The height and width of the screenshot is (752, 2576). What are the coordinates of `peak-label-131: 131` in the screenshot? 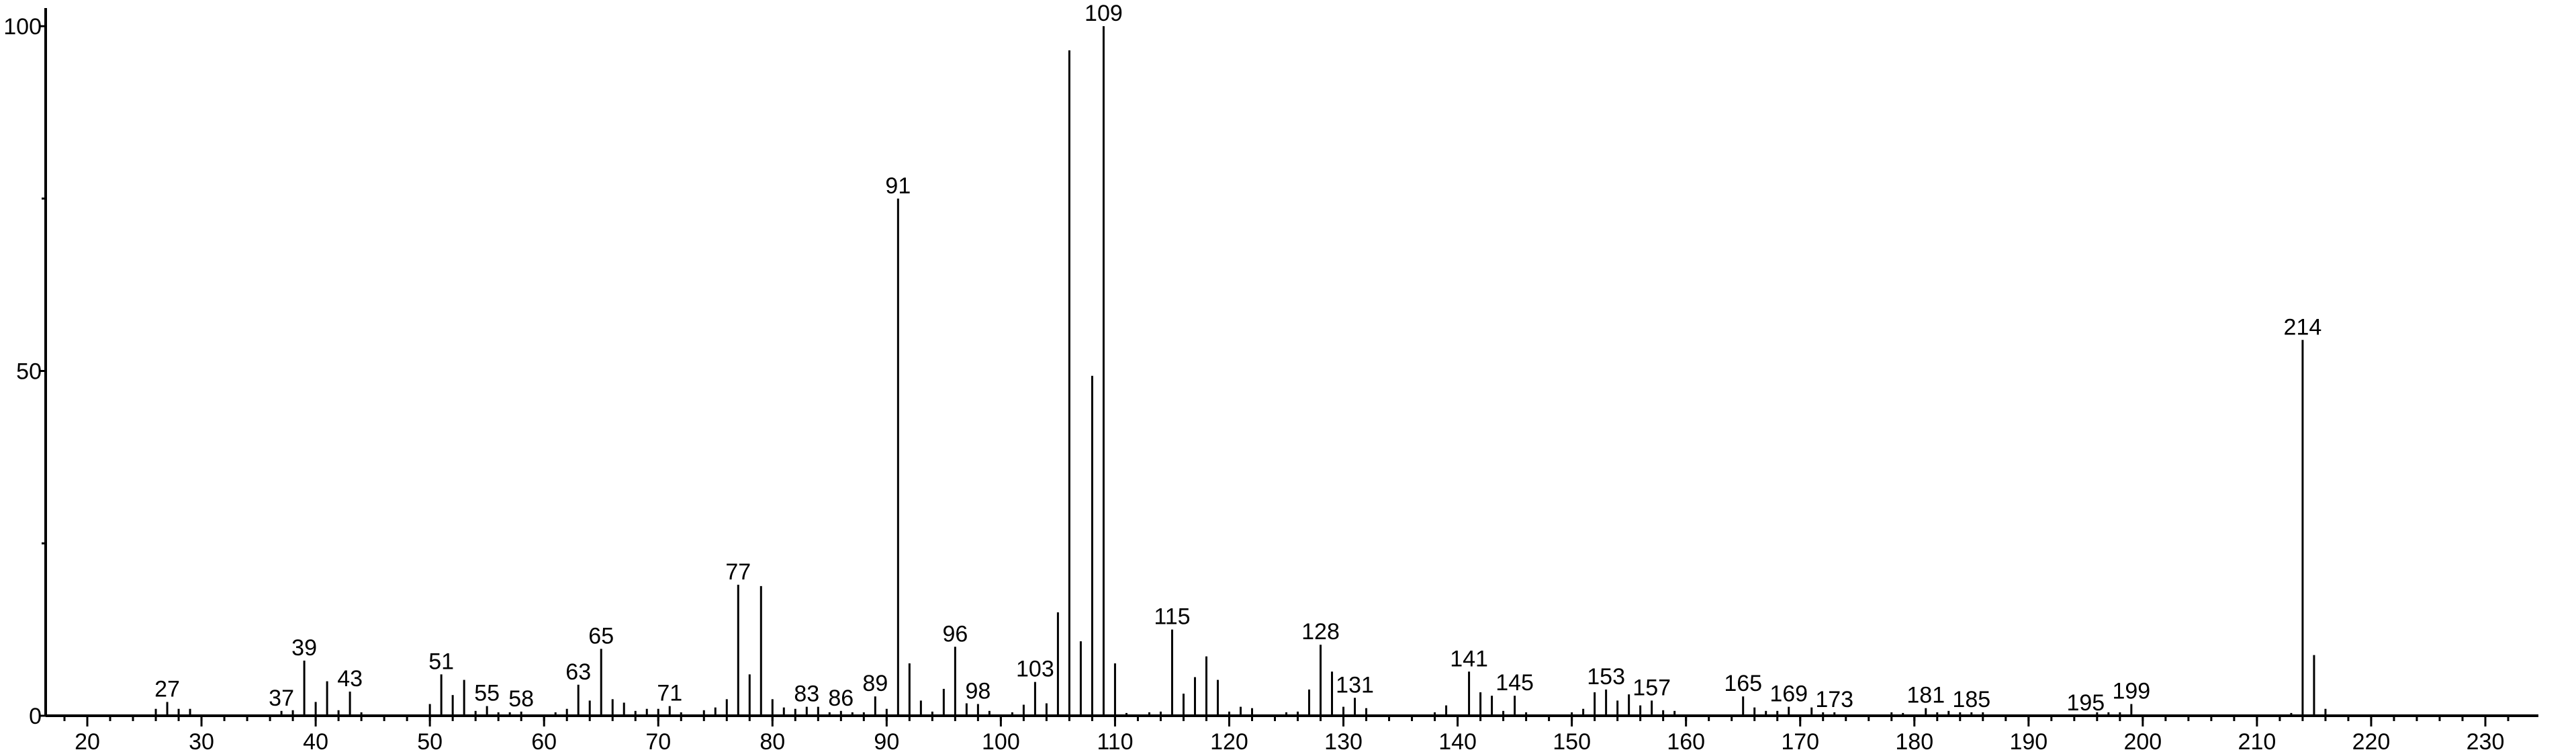 It's located at (1355, 685).